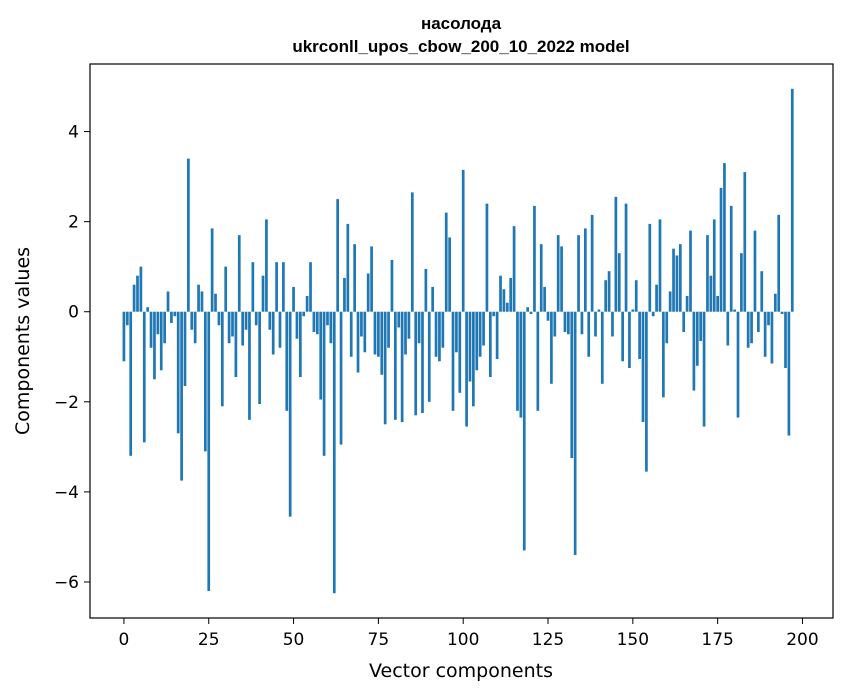 Image resolution: width=847 pixels, height=700 pixels. Describe the element at coordinates (717, 640) in the screenshot. I see `x-tick-label: 175` at that location.